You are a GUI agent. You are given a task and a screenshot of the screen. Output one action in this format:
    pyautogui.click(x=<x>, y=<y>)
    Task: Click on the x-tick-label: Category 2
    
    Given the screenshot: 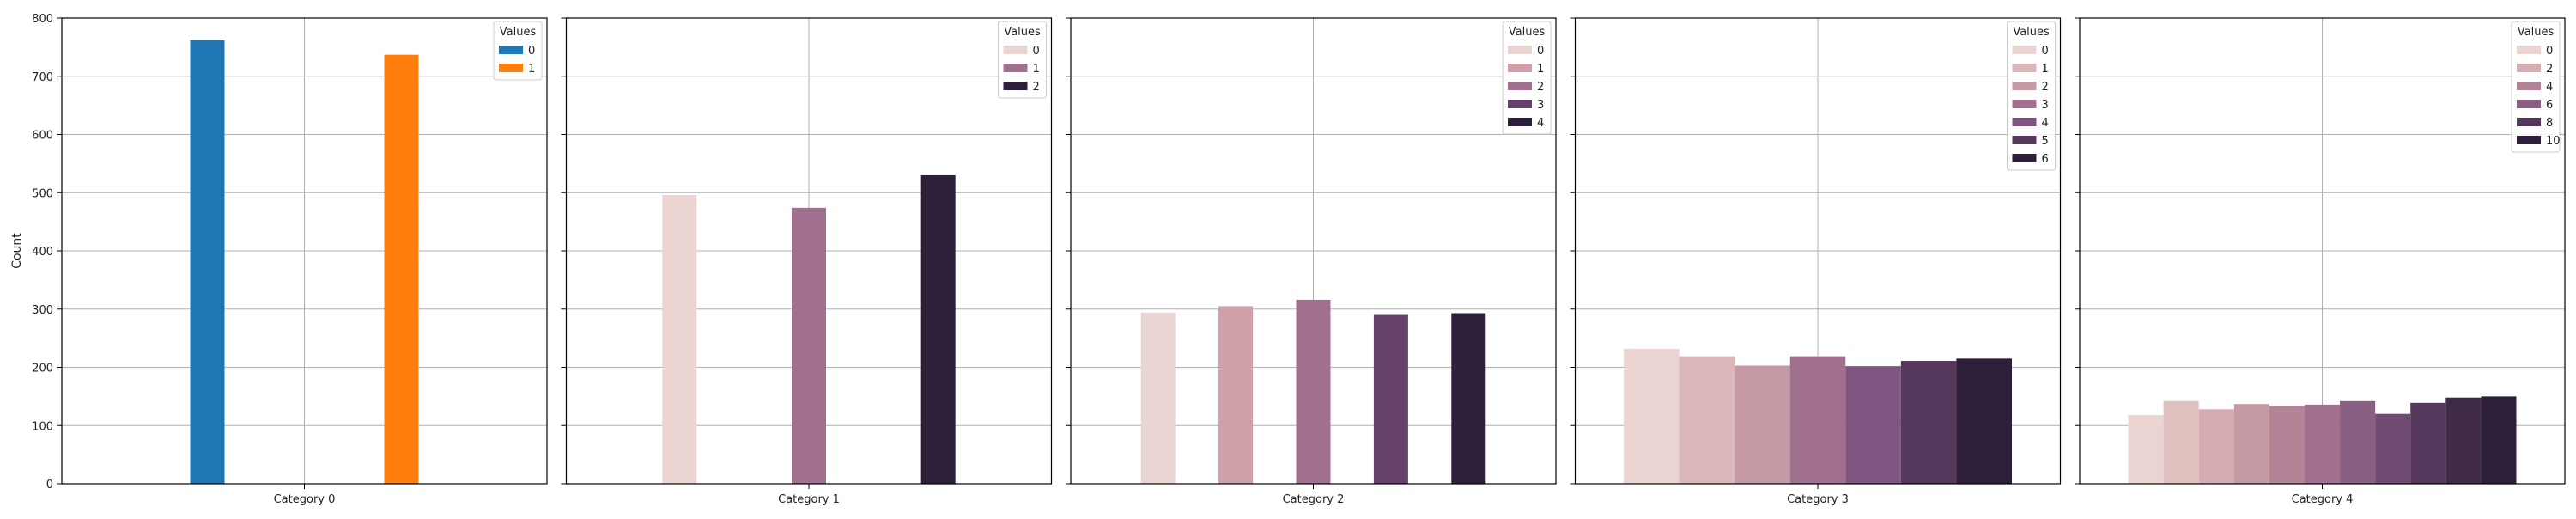 What is the action you would take?
    pyautogui.click(x=1314, y=499)
    